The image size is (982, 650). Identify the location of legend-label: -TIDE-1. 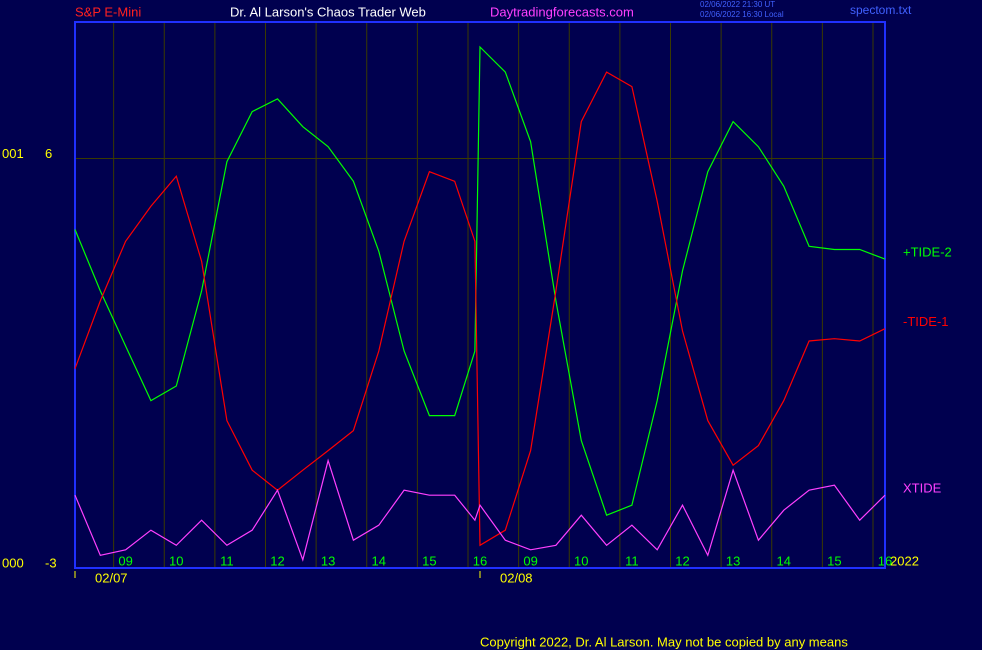
(926, 321).